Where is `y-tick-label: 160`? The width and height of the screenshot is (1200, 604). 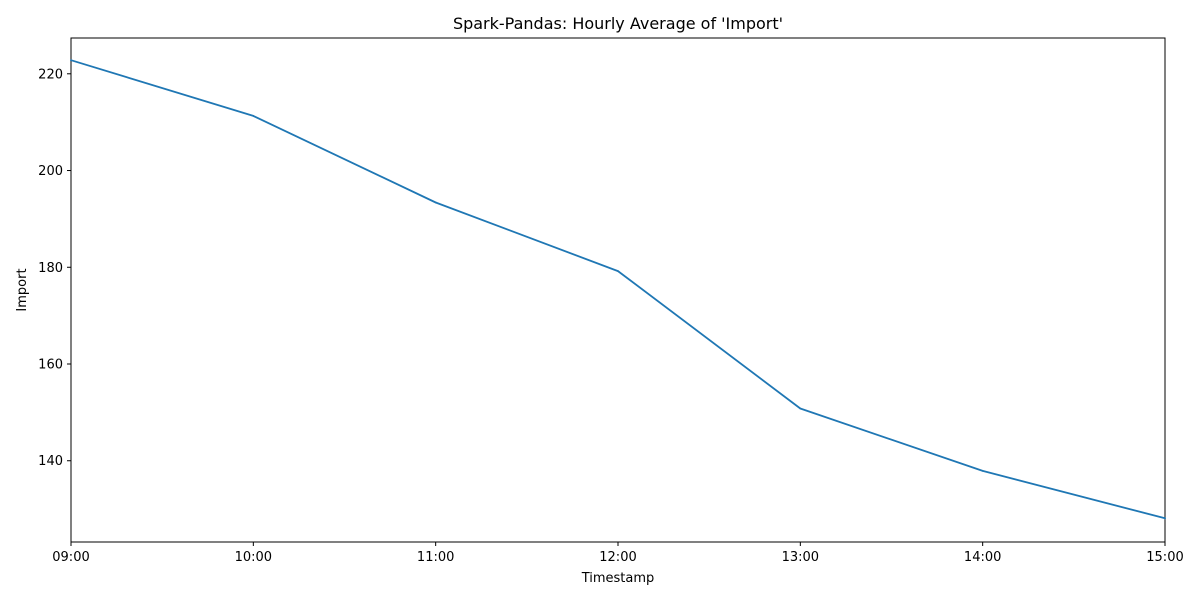 y-tick-label: 160 is located at coordinates (50, 365).